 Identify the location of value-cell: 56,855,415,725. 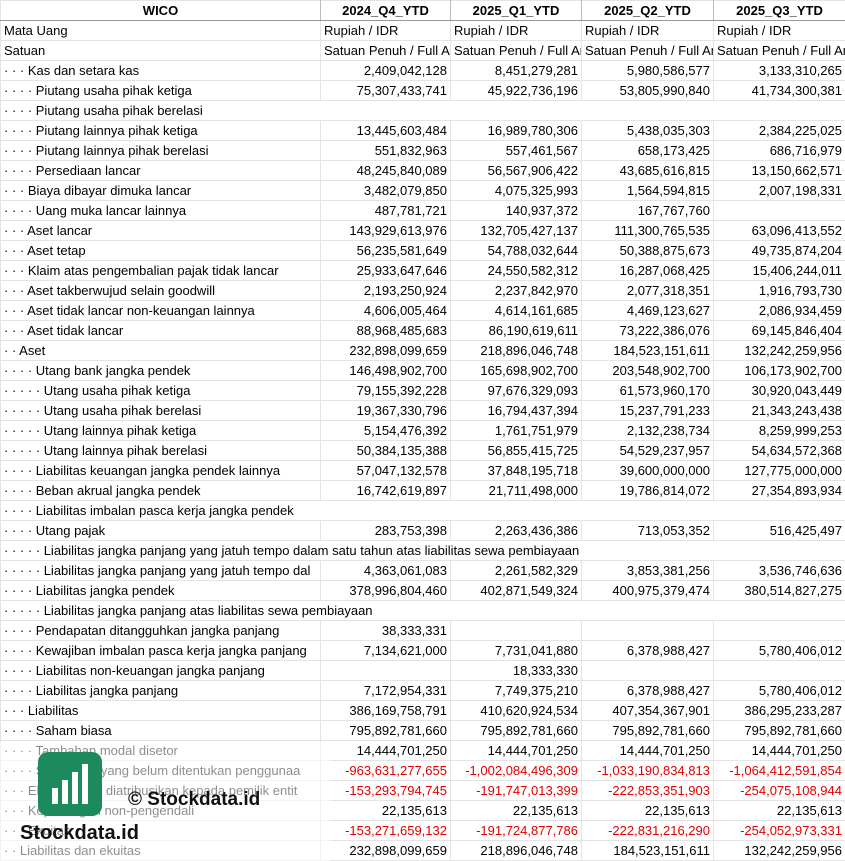
(516, 450).